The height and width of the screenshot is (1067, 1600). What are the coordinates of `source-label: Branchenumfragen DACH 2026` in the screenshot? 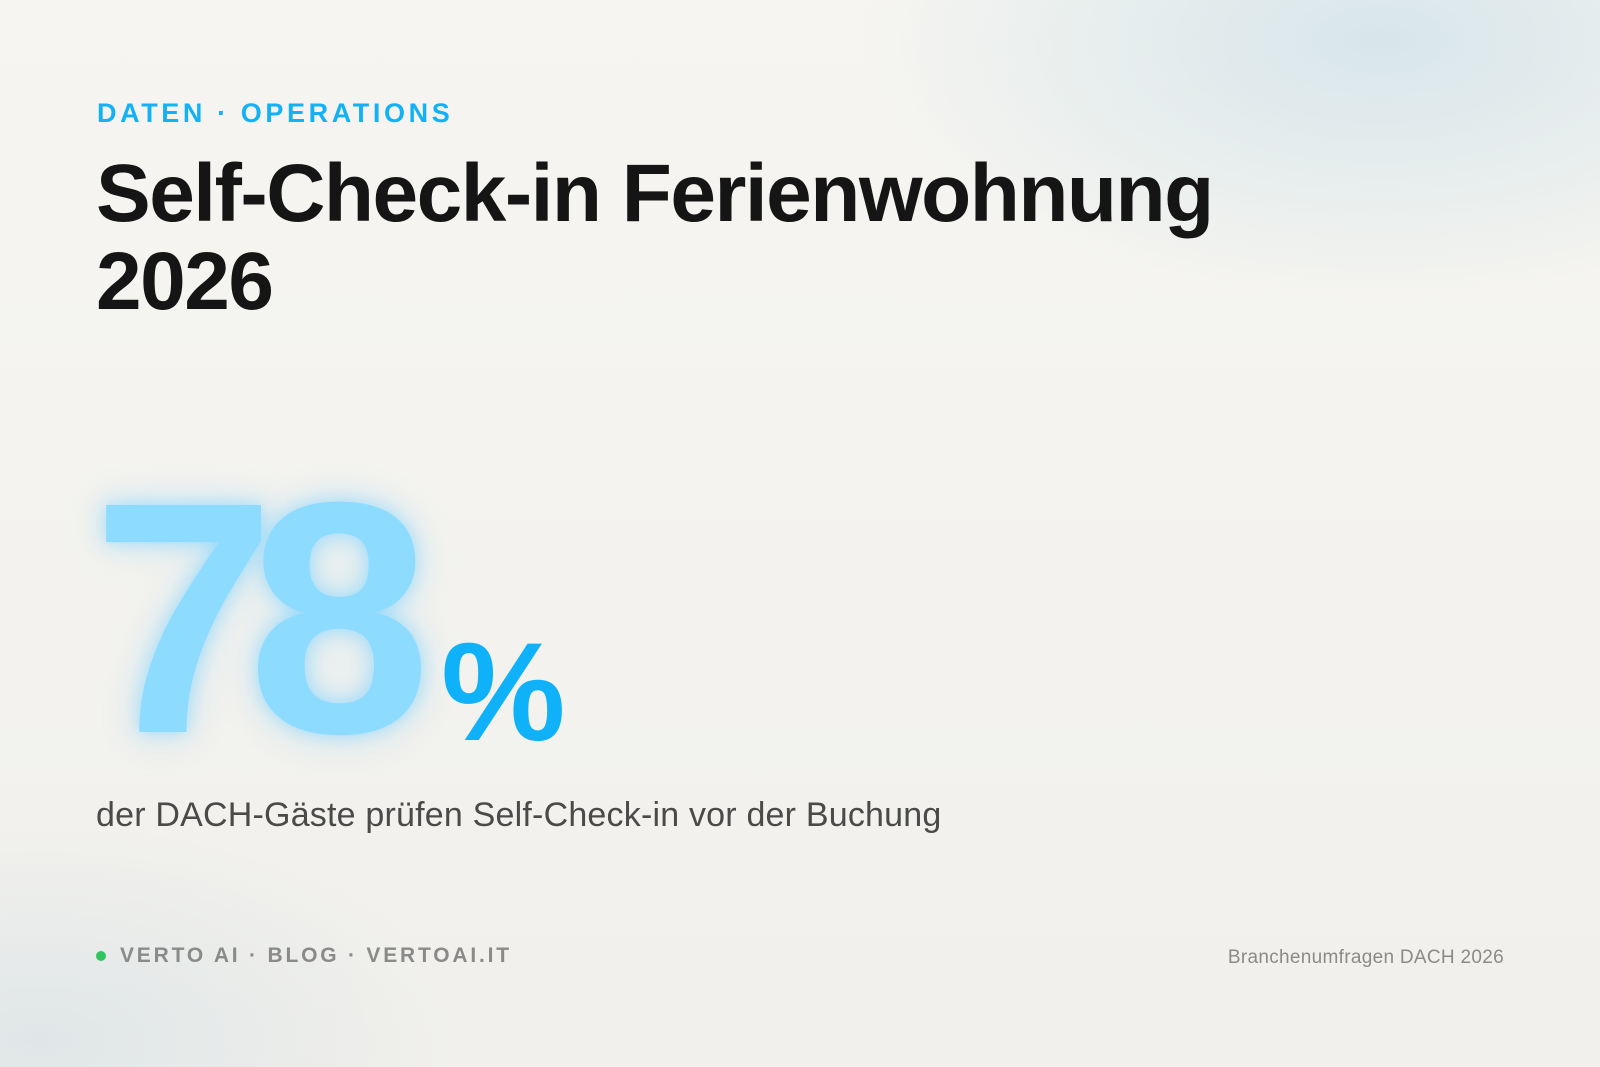 It's located at (1365, 957).